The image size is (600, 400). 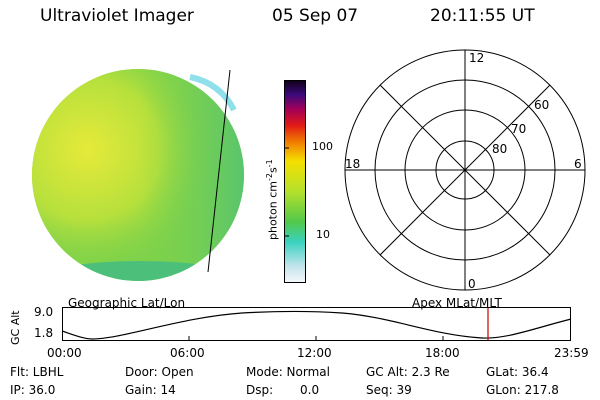 I want to click on trajectory-plot, so click(x=317, y=324).